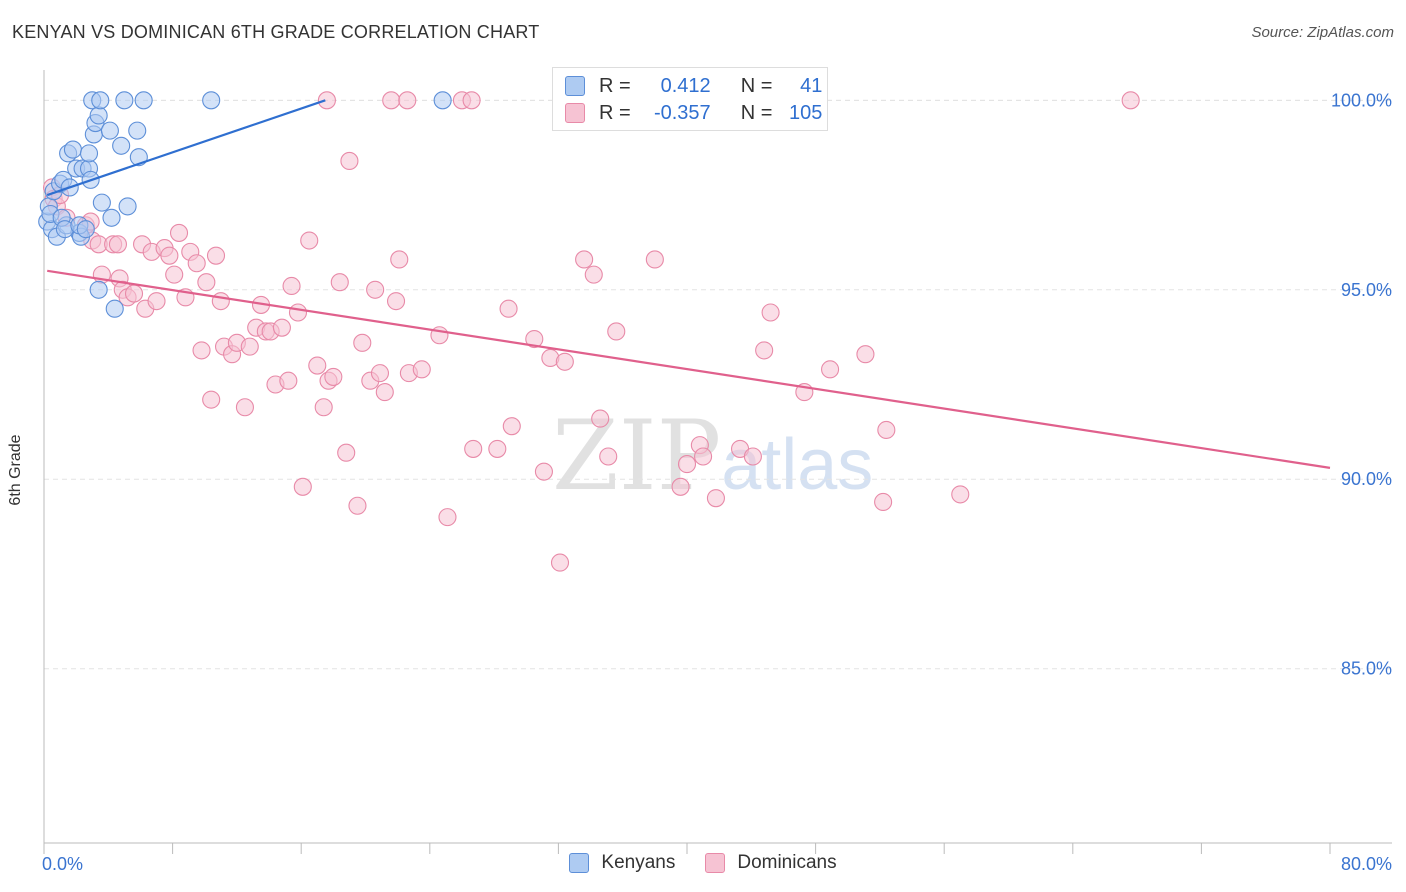 This screenshot has height=892, width=1406. Describe the element at coordinates (703, 863) in the screenshot. I see `series-legend: Kenyans Dominicans` at that location.